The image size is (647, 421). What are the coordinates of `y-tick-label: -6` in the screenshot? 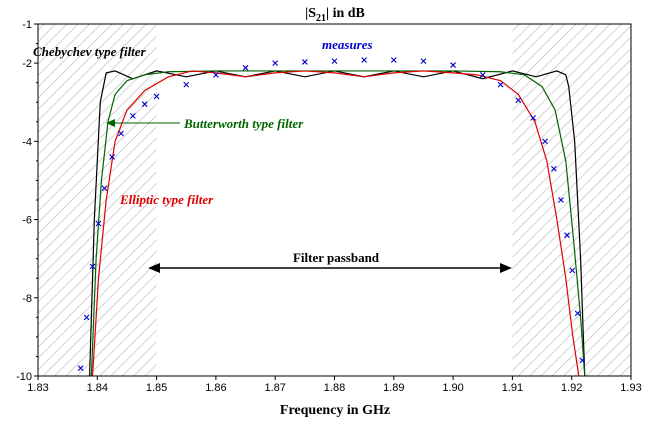 It's located at (27, 221).